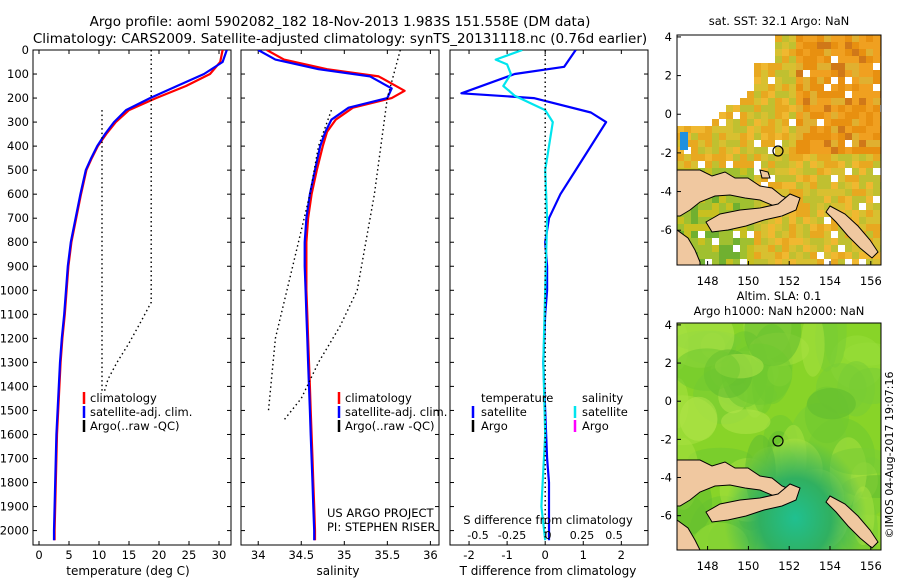 The image size is (900, 580). Describe the element at coordinates (477, 535) in the screenshot. I see `s-tick-label: -0.5` at that location.